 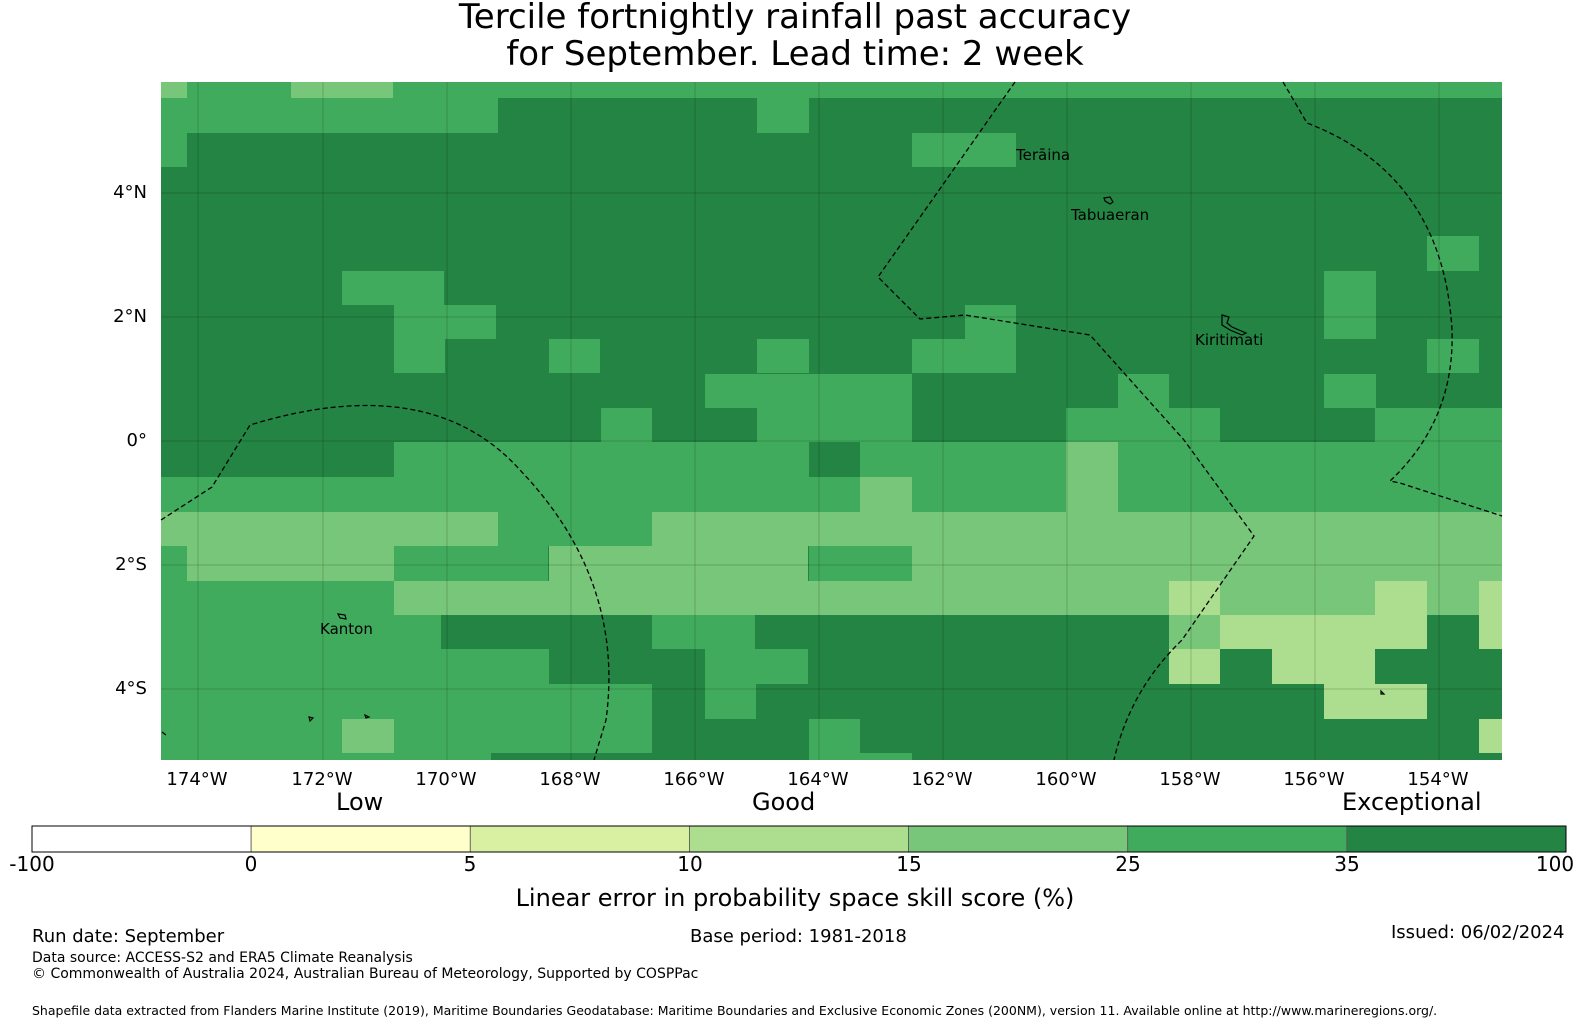 I want to click on issued-date: Issued: 06/02/2024, so click(x=1478, y=932).